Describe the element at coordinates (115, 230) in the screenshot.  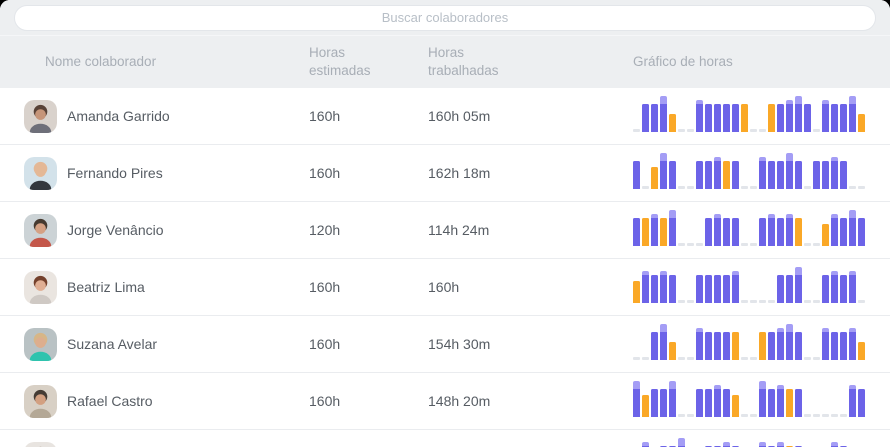
I see `collaborator-name: Jorge Venâncio` at that location.